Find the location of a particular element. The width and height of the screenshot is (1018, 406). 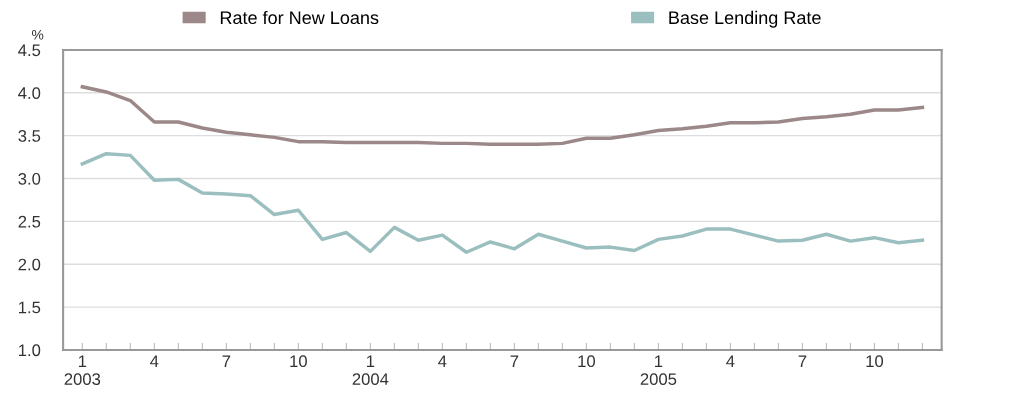

y-tick-label: 3.0 is located at coordinates (29, 178).